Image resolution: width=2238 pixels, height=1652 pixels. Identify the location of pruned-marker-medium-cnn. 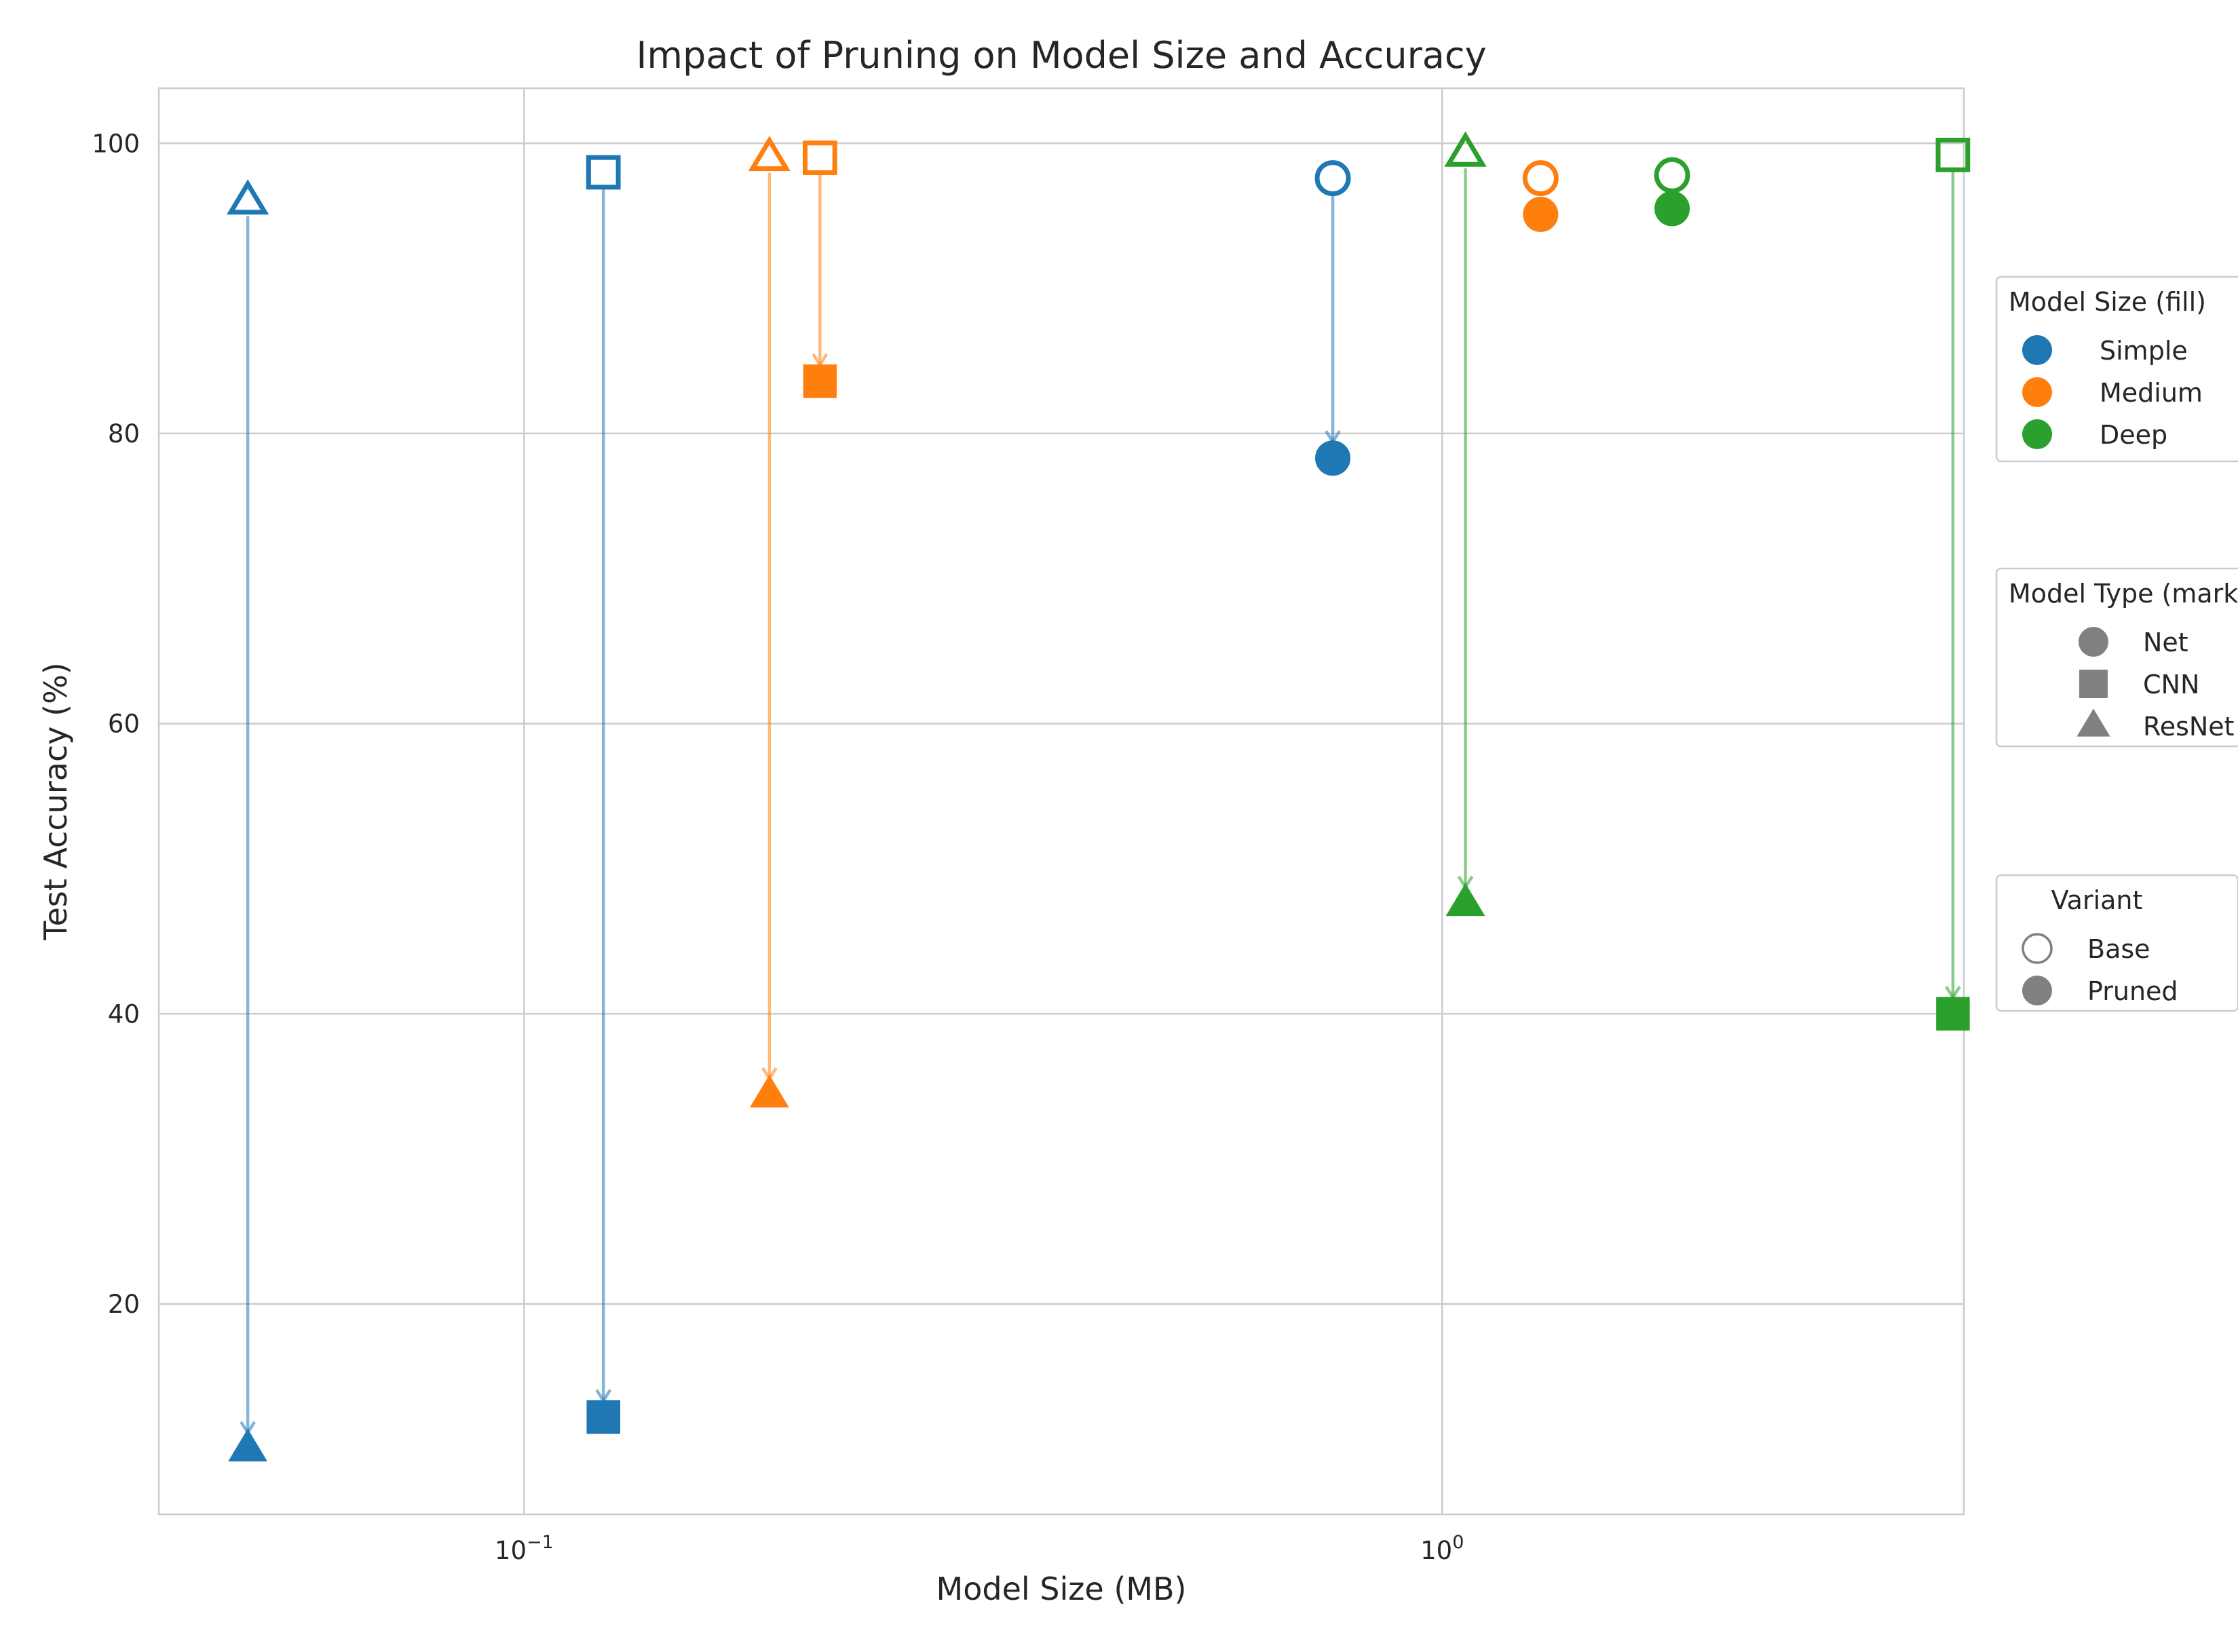
(820, 381).